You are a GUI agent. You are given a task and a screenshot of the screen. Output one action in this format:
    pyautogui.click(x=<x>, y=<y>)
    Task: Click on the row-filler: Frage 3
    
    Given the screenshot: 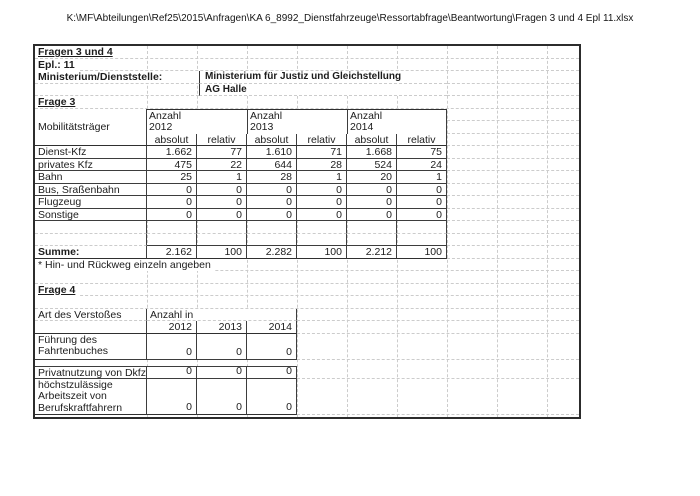 What is the action you would take?
    pyautogui.click(x=307, y=102)
    